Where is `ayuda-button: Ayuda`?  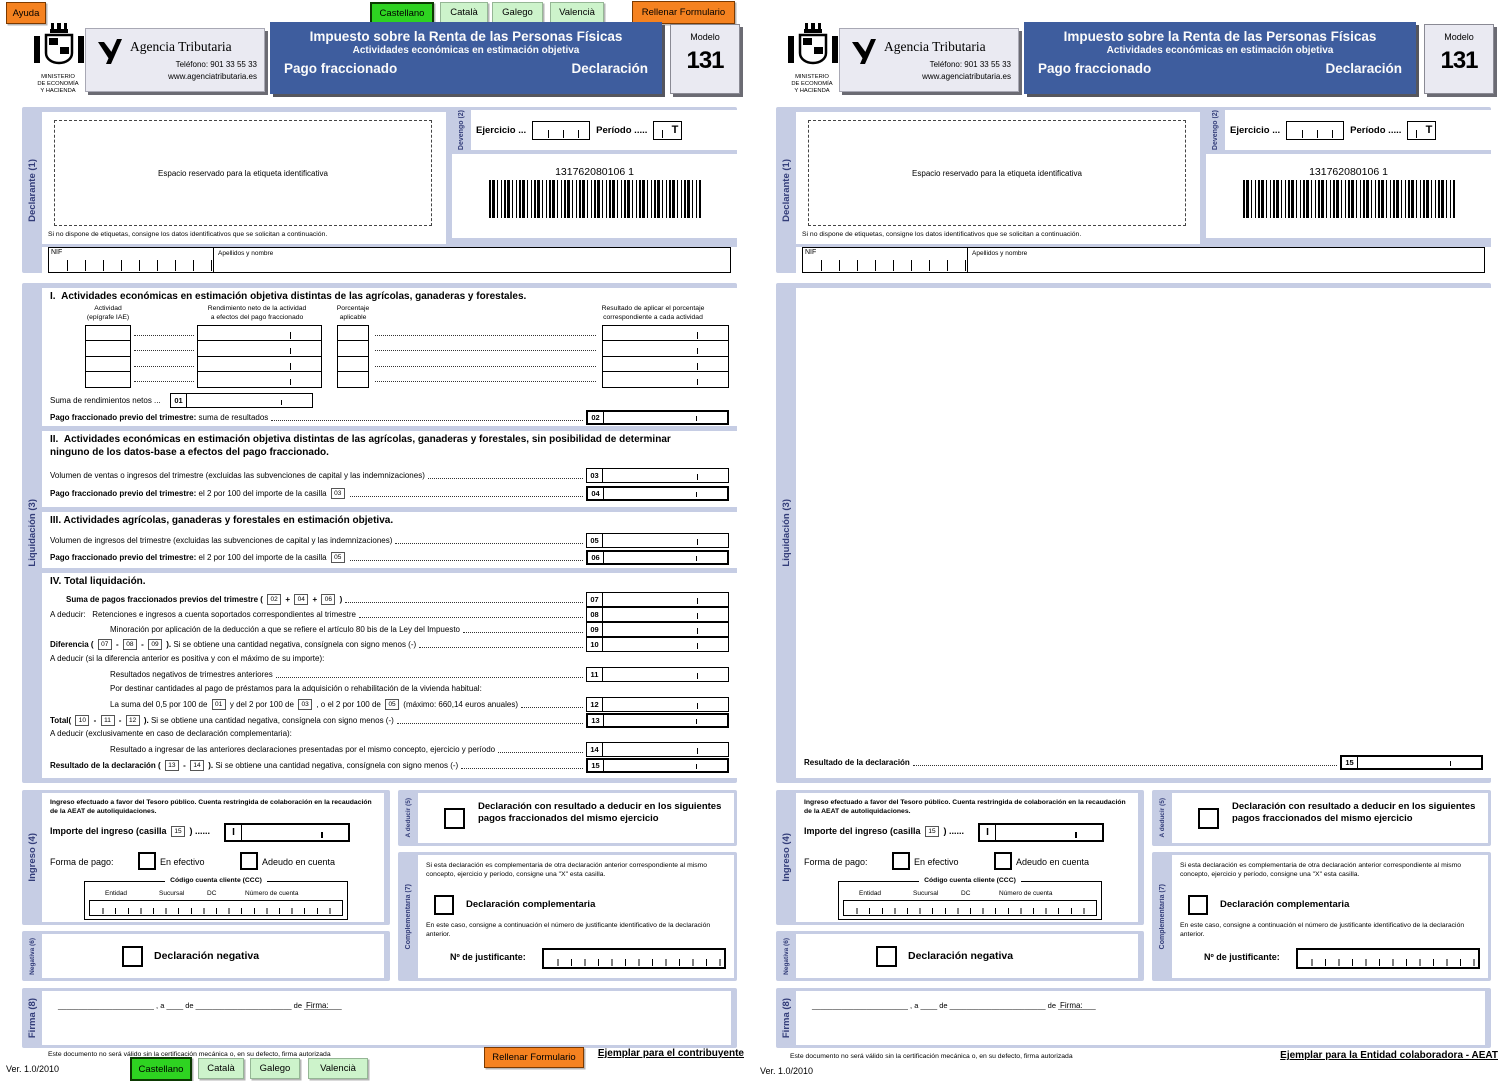
ayuda-button: Ayuda is located at coordinates (26, 13).